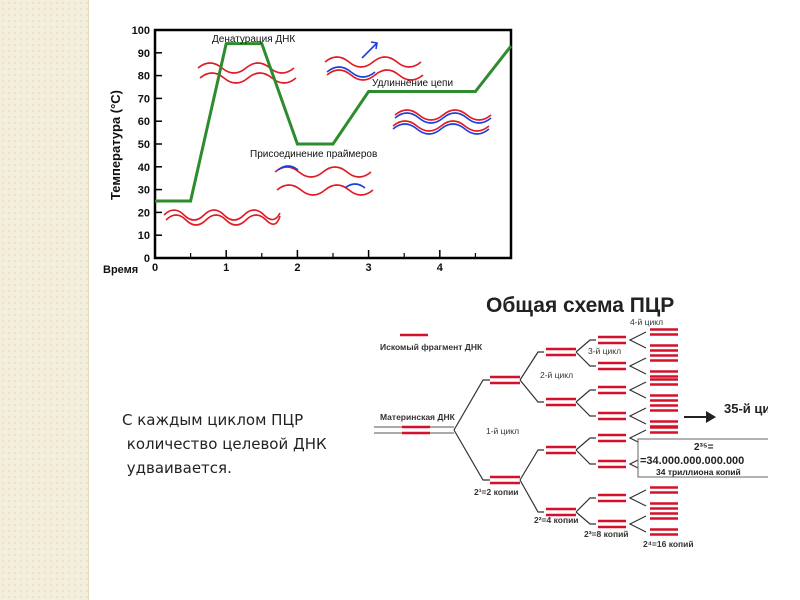 This screenshot has height=600, width=800. I want to click on formula-words: 34 триллиона копий, so click(698, 472).